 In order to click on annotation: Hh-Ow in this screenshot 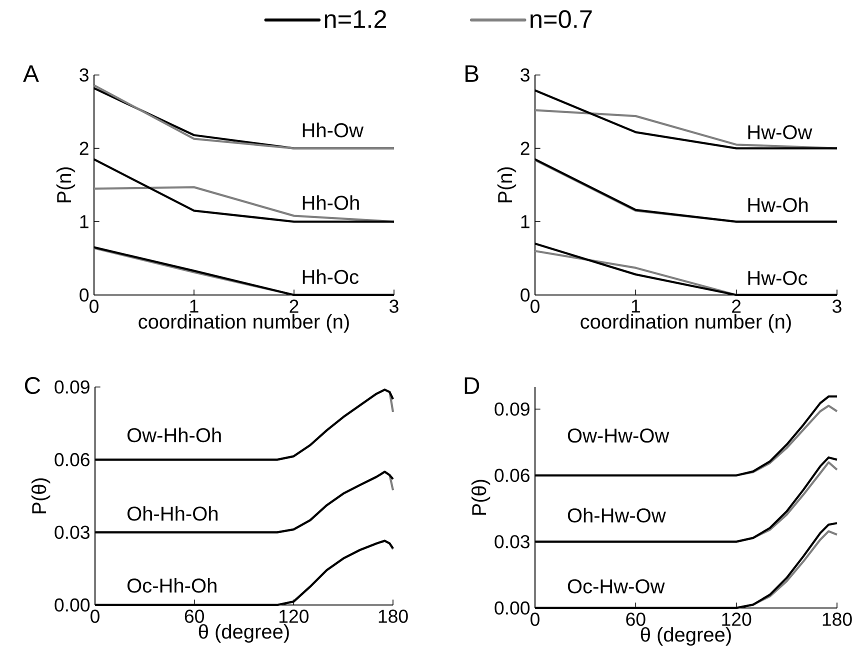, I will do `click(333, 130)`.